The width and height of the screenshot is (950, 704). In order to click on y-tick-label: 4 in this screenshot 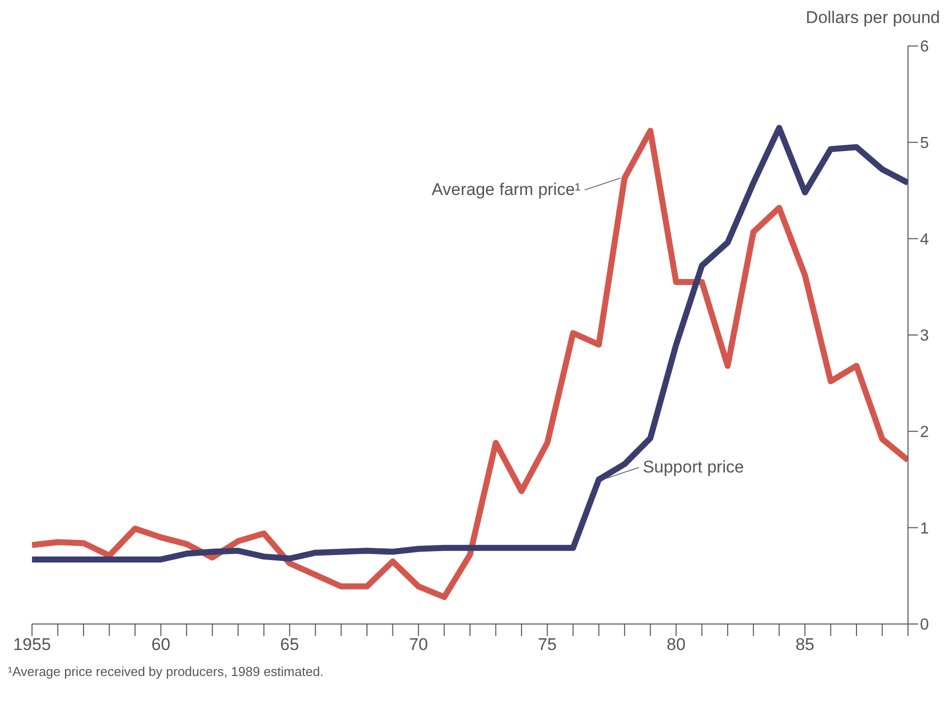, I will do `click(924, 239)`.